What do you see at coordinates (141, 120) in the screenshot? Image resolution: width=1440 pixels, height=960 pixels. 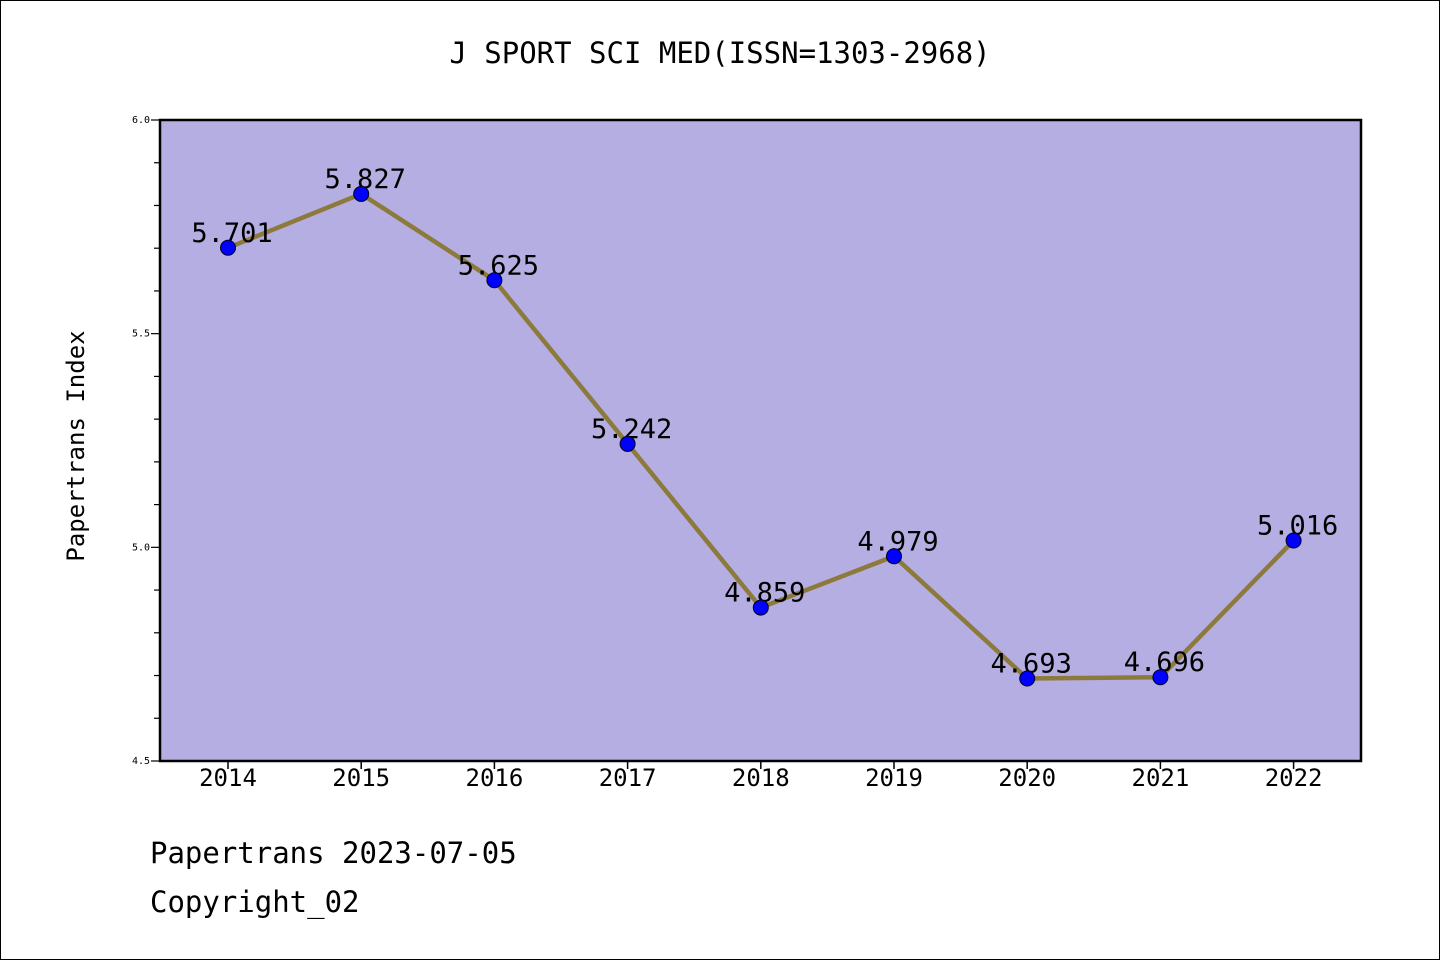 I see `y-tick-label: 6.0` at bounding box center [141, 120].